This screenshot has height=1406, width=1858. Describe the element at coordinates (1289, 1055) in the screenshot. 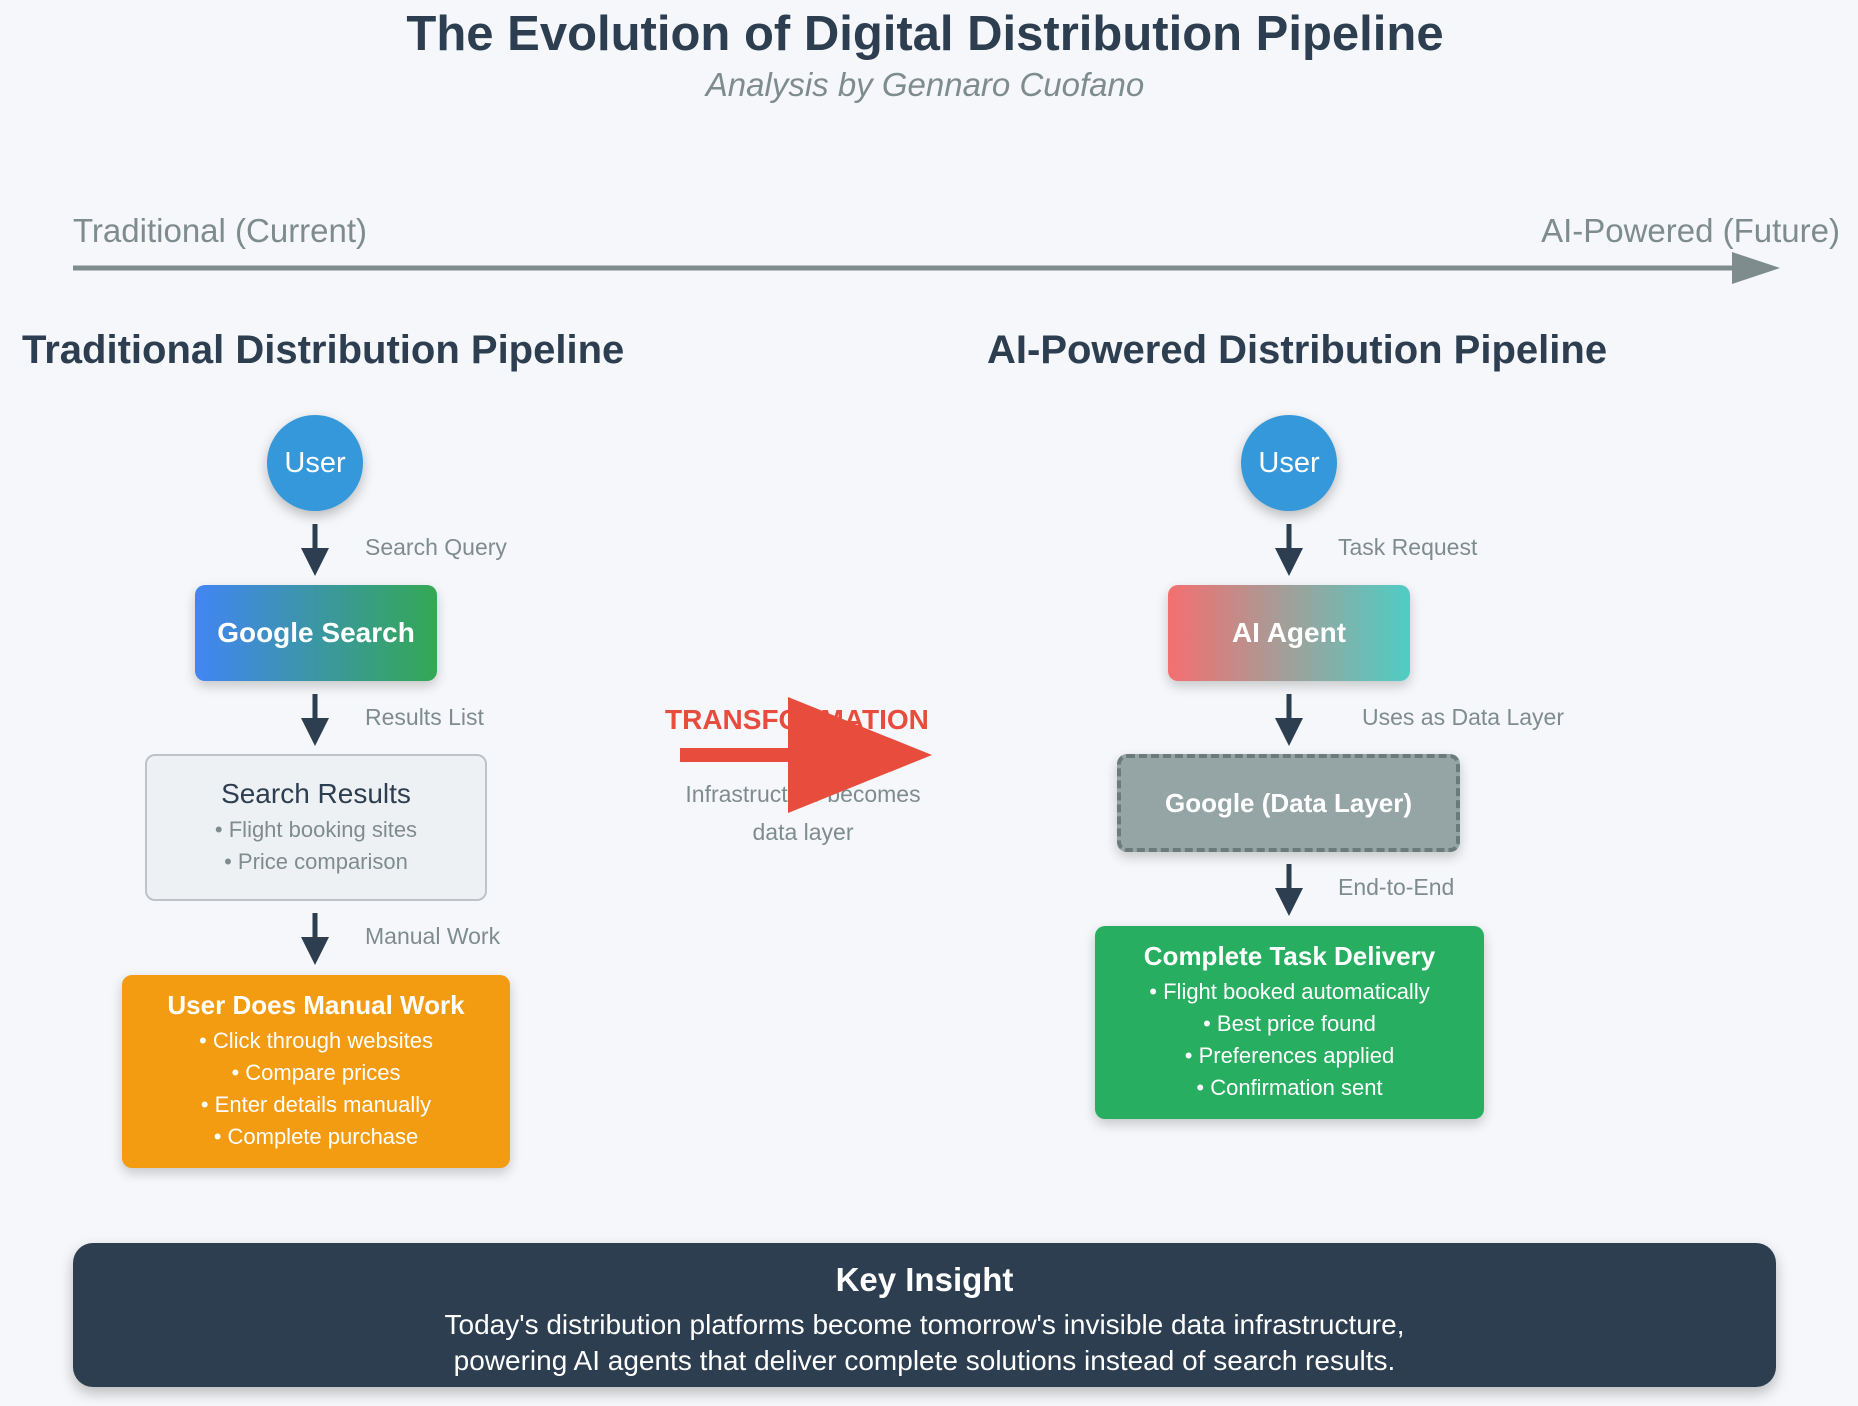

I see `list-item: • Preferences applied` at that location.